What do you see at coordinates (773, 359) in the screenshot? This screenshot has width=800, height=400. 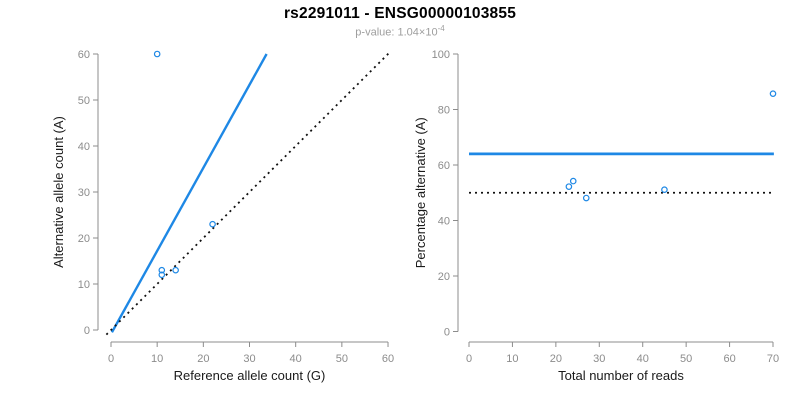 I see `x-tick-label: 70` at bounding box center [773, 359].